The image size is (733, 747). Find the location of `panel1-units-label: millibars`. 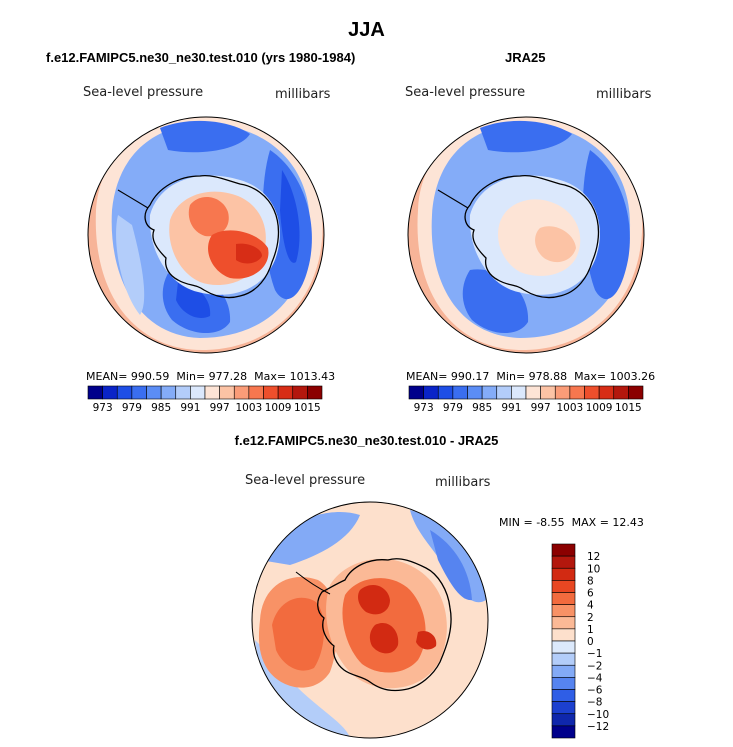

panel1-units-label: millibars is located at coordinates (303, 94).